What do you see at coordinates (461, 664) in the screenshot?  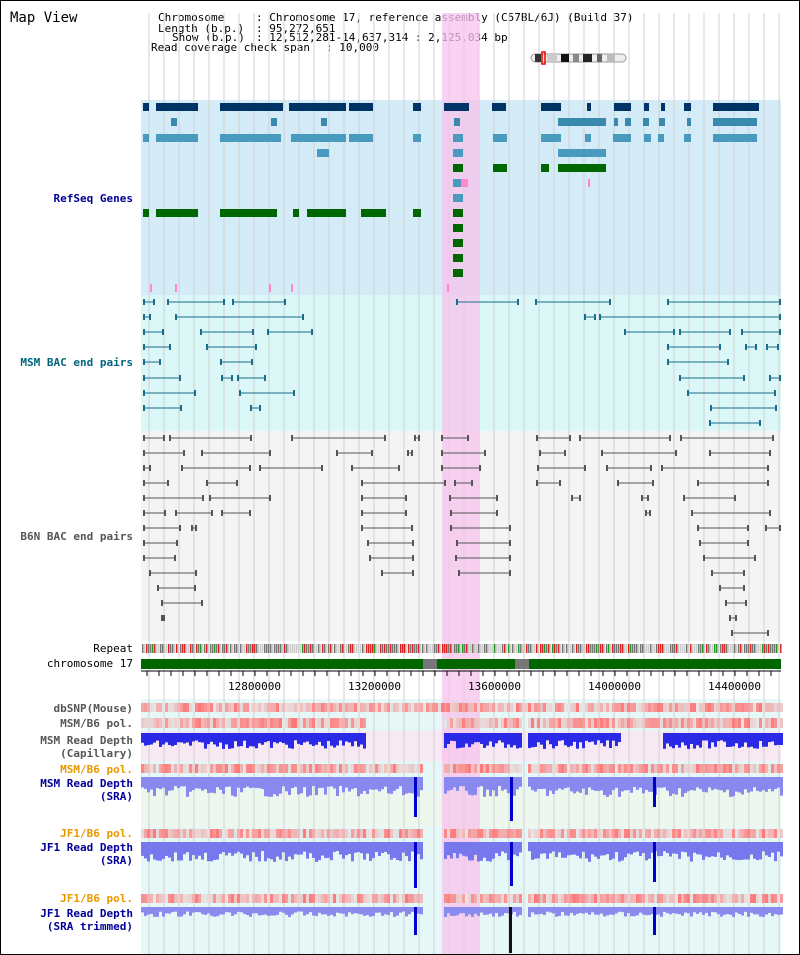 I see `chromosome-bar` at bounding box center [461, 664].